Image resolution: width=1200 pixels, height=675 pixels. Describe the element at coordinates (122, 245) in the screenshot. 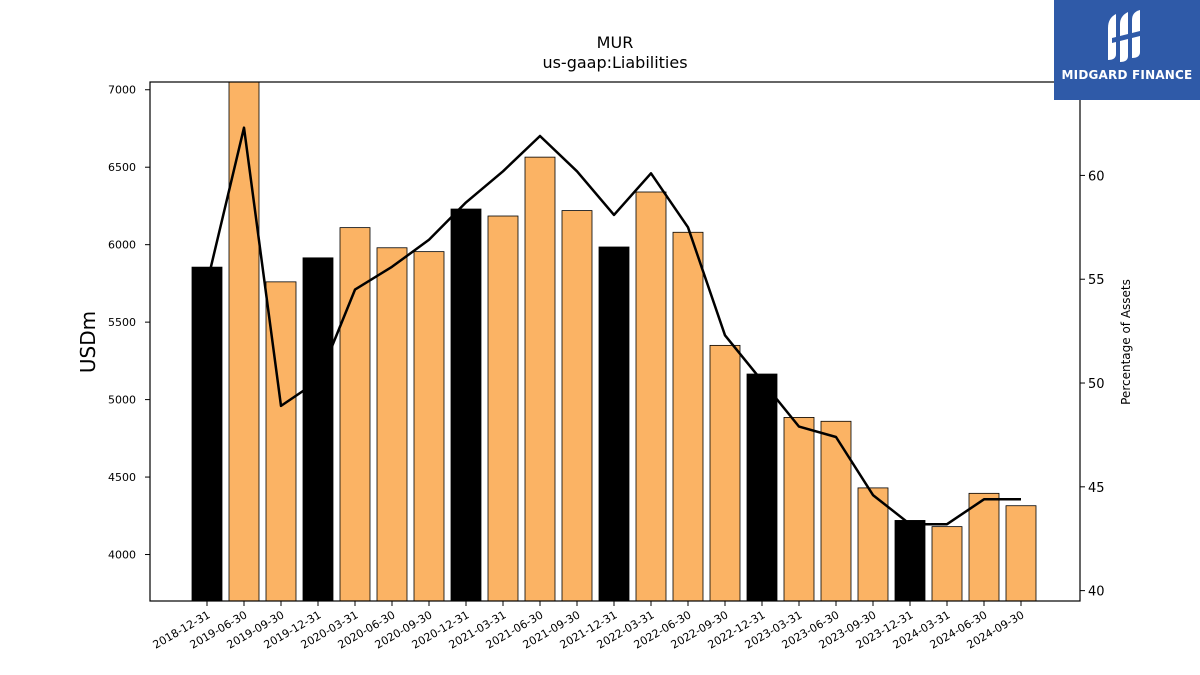

I see `y-tick-label: 6000` at that location.